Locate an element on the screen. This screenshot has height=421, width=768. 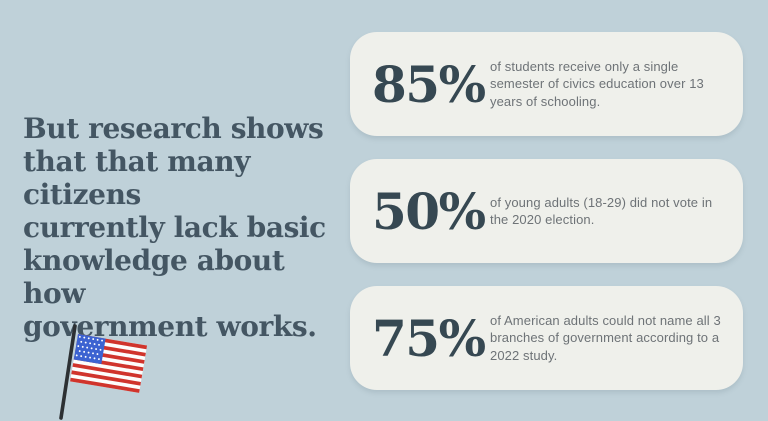
headline-line: currently lack basic is located at coordinates (174, 227).